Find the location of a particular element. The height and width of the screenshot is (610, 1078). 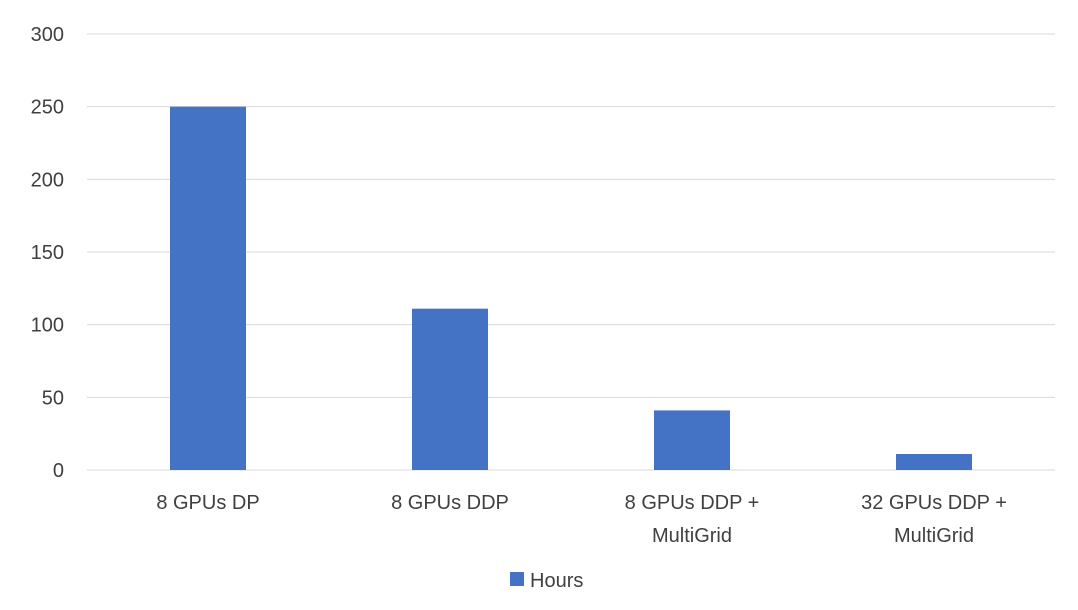

y-tick-label: 50 is located at coordinates (53, 398).